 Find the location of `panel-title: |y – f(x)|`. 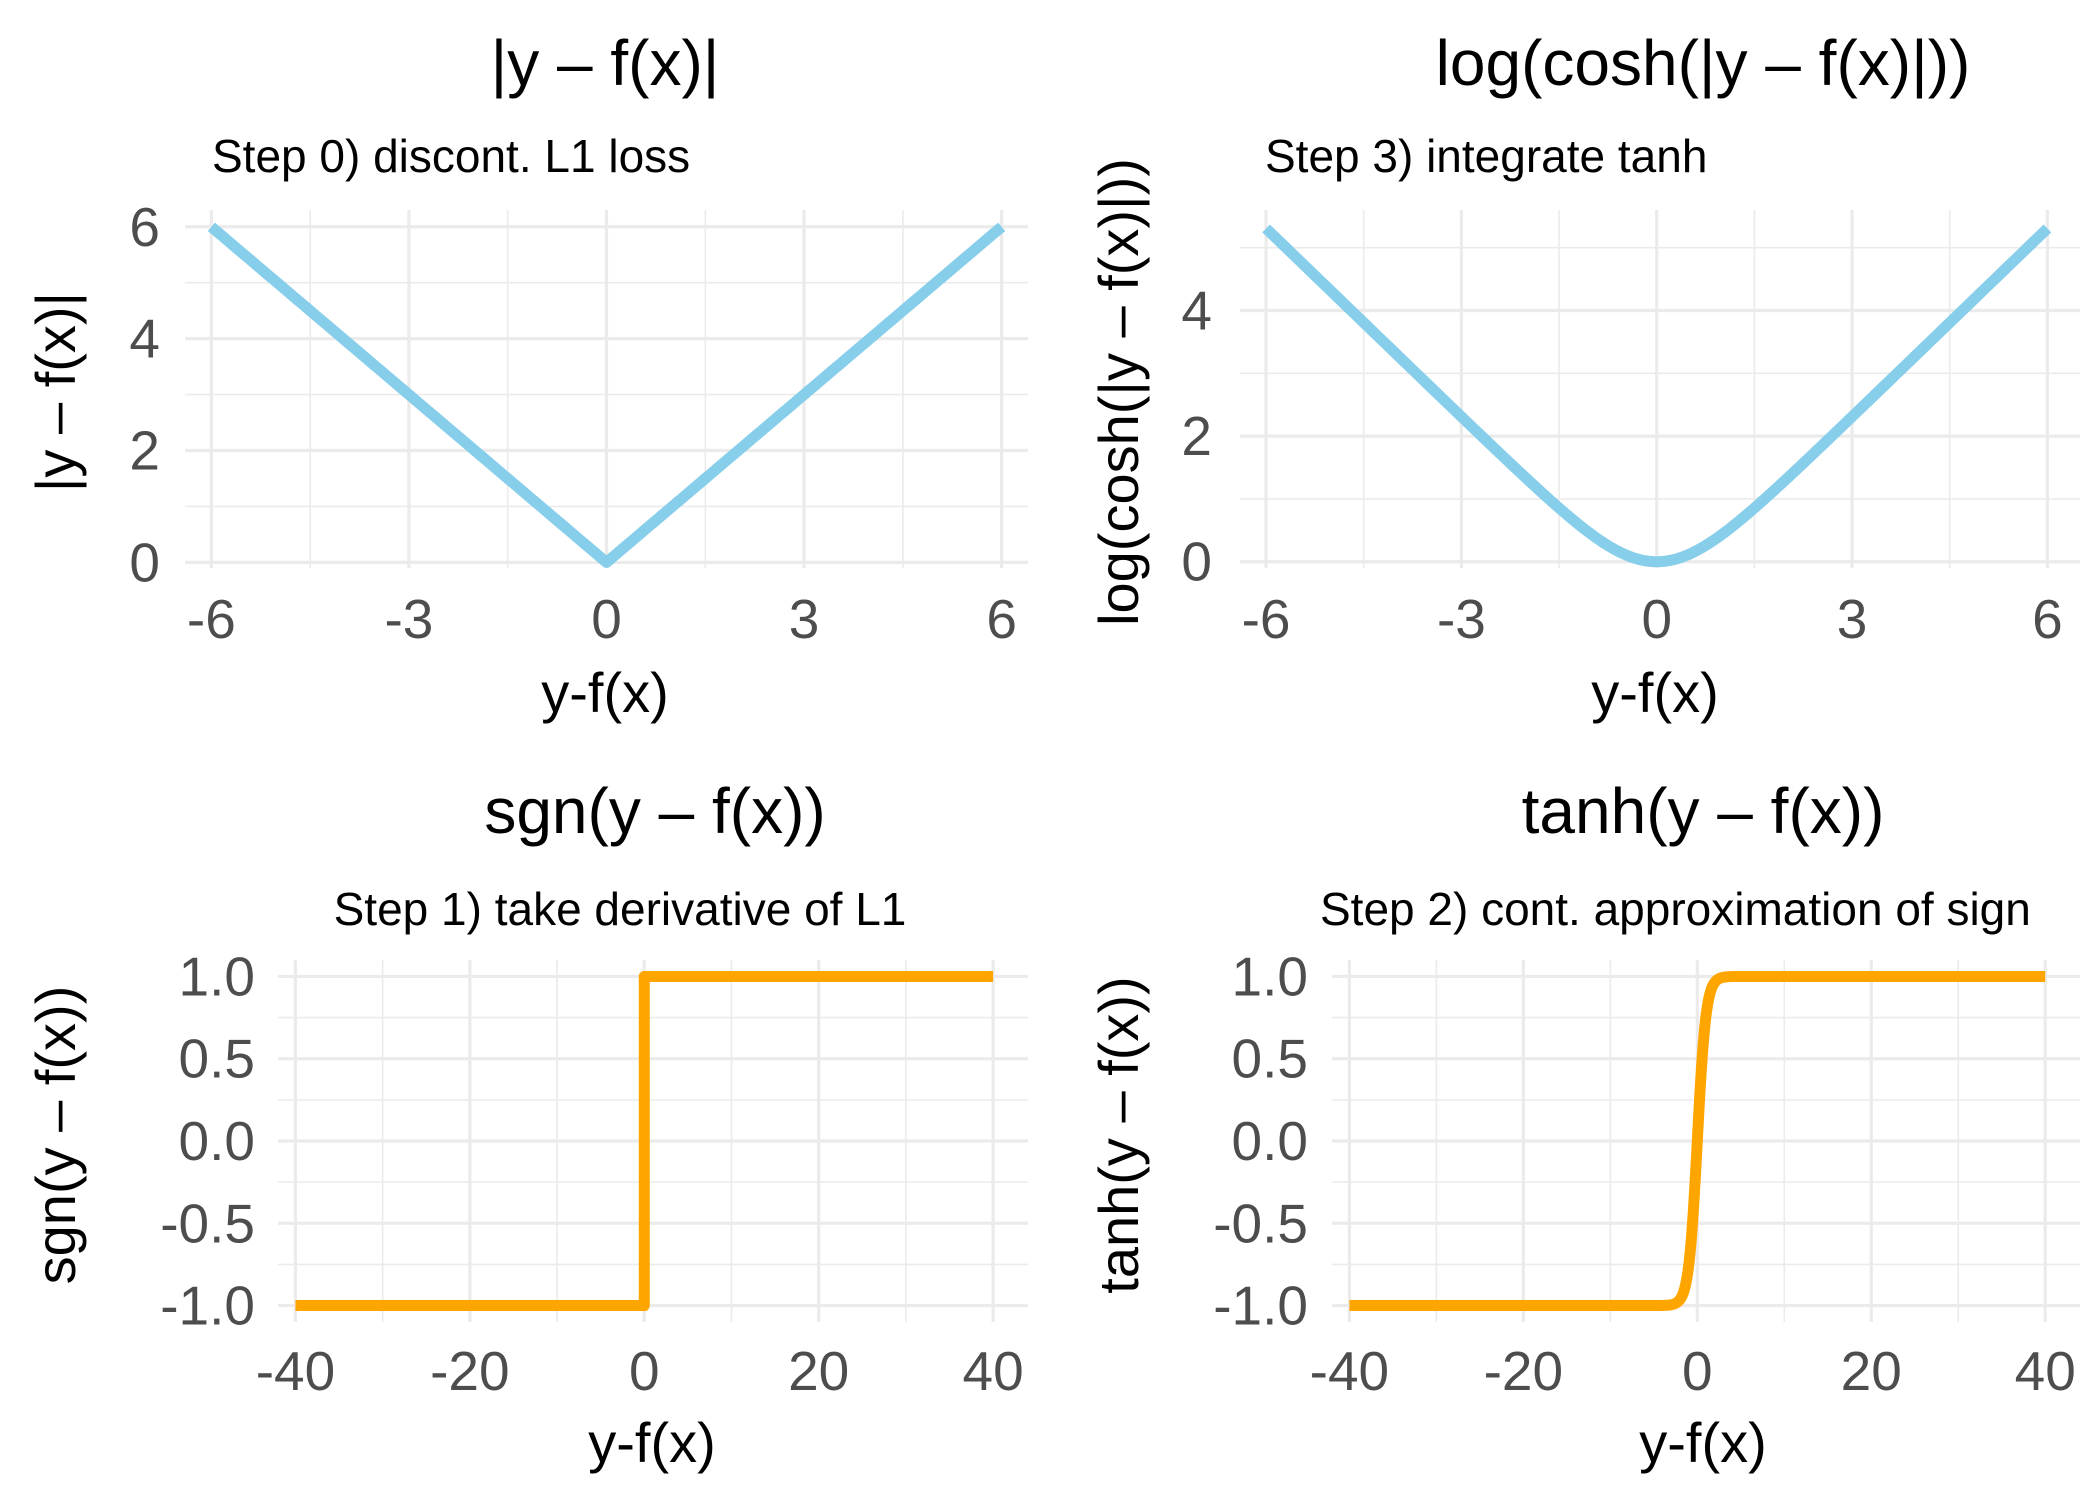

panel-title: |y – f(x)| is located at coordinates (605, 63).